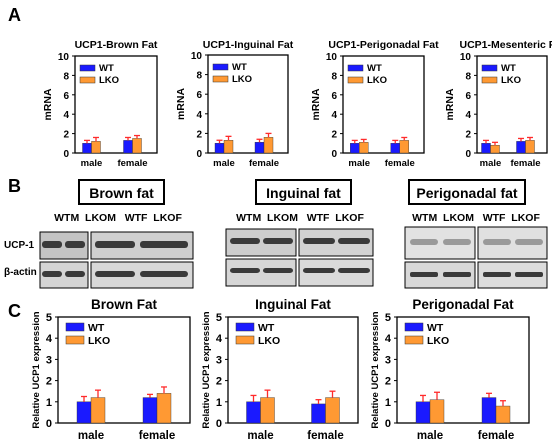  What do you see at coordinates (14, 15) in the screenshot?
I see `panel-label-a: A` at bounding box center [14, 15].